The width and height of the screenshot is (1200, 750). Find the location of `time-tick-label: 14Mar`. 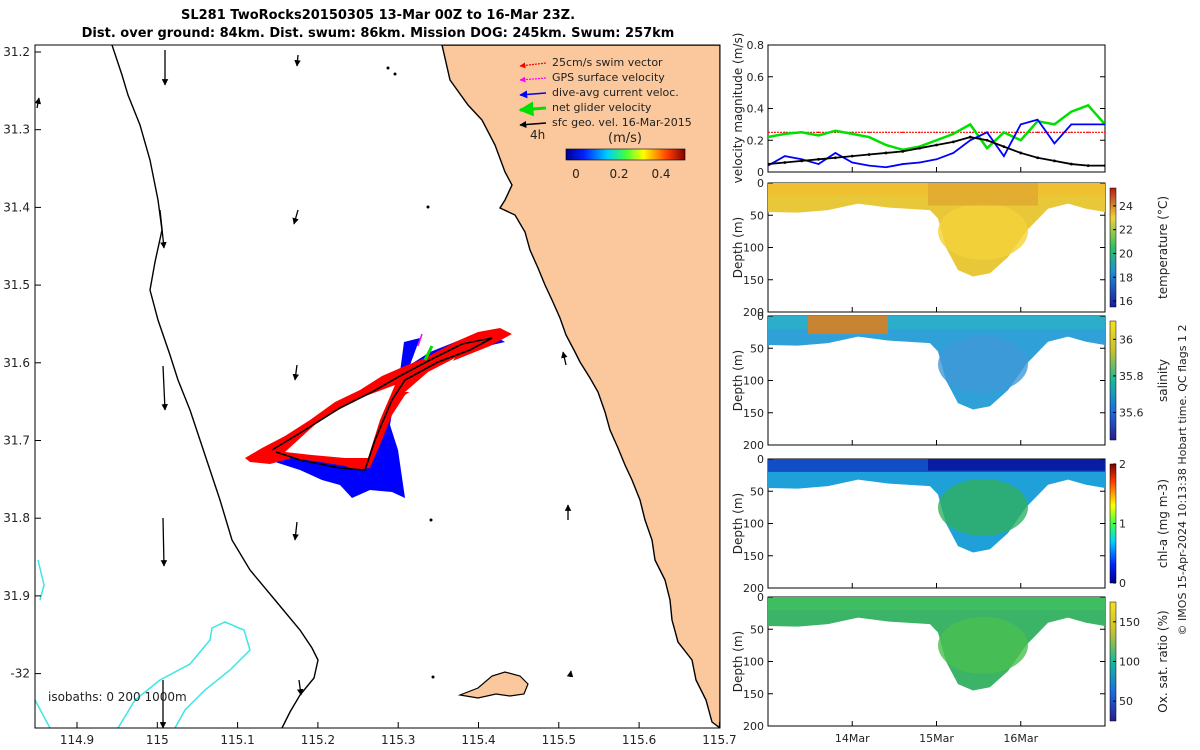

time-tick-label: 14Mar is located at coordinates (852, 738).